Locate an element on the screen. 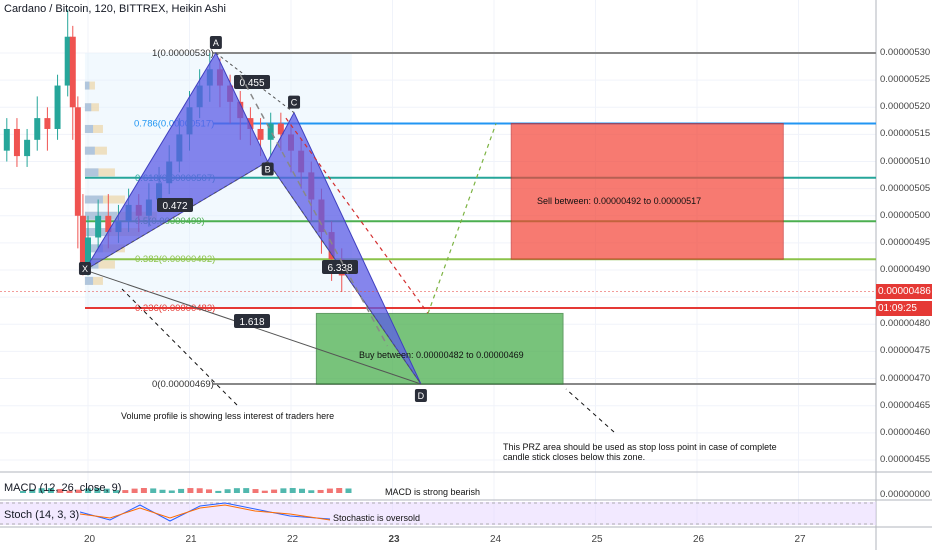 Image resolution: width=932 pixels, height=550 pixels. x-tick-label: 25 is located at coordinates (597, 539).